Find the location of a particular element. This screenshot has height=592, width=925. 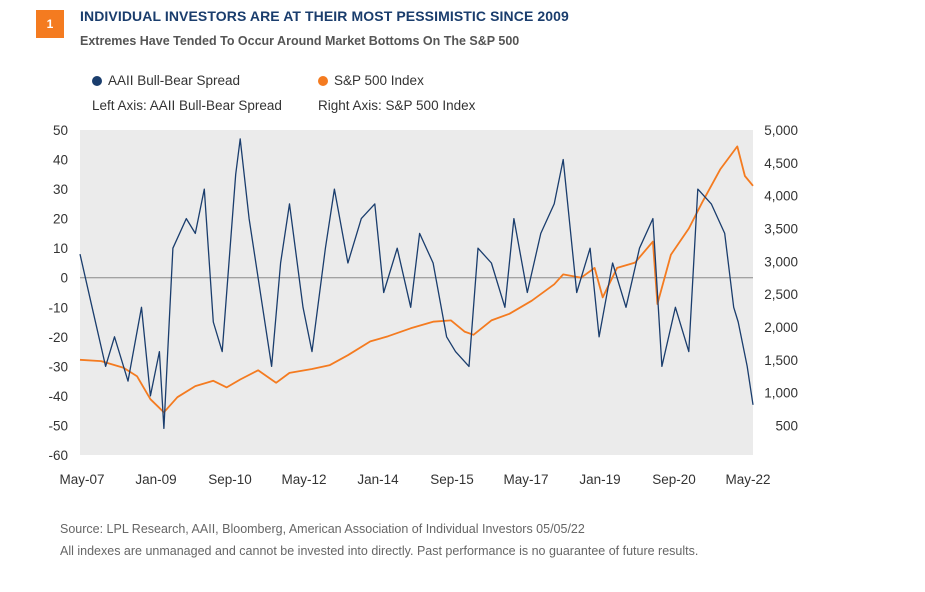

left-tick-label: -20 is located at coordinates (58, 337).